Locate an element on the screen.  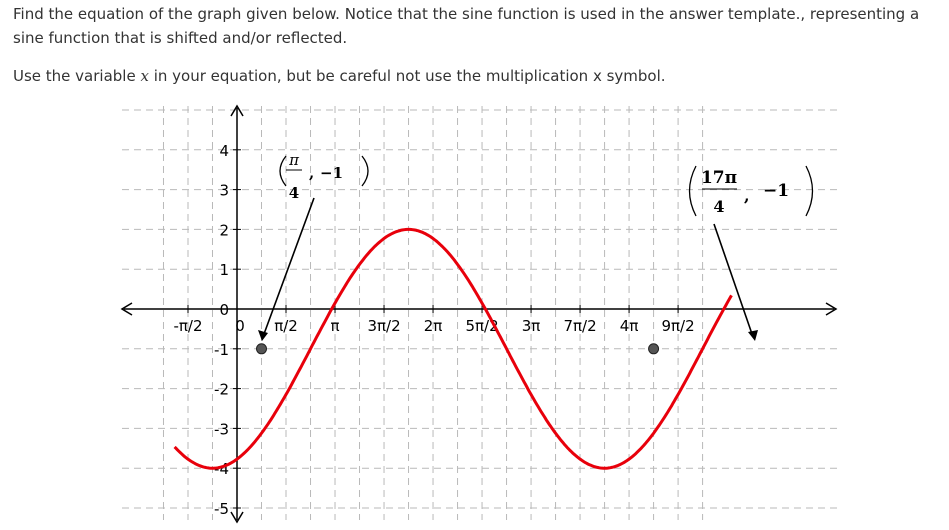
annotation-right: 17π 4 , −1 is located at coordinates (751, 191).